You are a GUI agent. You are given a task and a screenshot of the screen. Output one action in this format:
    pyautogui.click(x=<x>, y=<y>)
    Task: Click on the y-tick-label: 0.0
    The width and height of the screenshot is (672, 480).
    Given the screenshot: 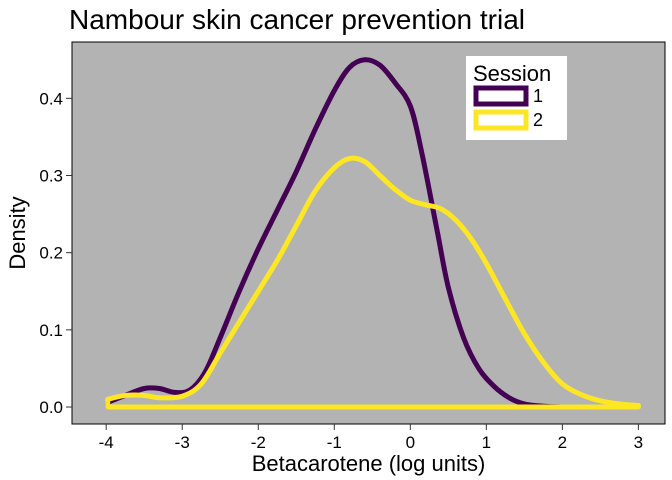 What is the action you would take?
    pyautogui.click(x=51, y=407)
    